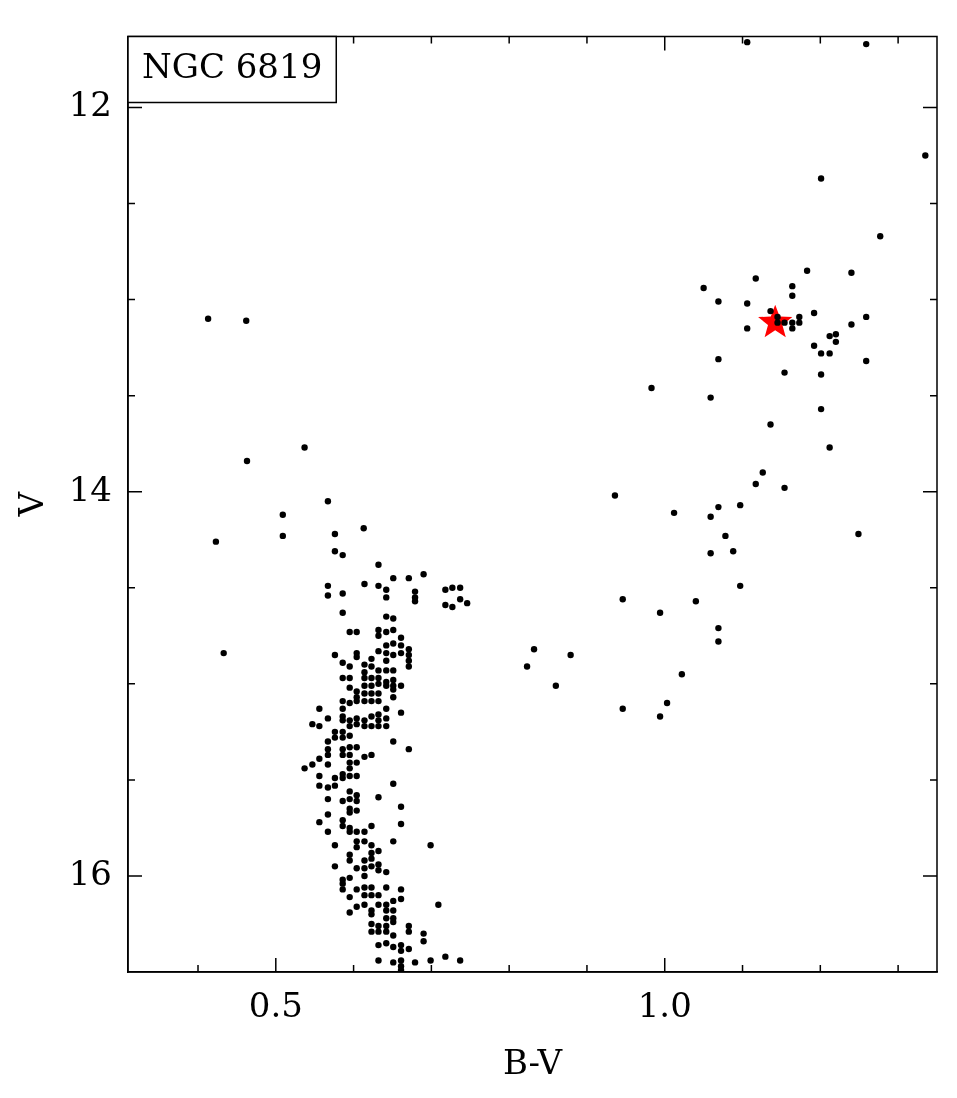 This screenshot has width=957, height=1098. What do you see at coordinates (664, 1005) in the screenshot?
I see `x-tick-label: 1.0` at bounding box center [664, 1005].